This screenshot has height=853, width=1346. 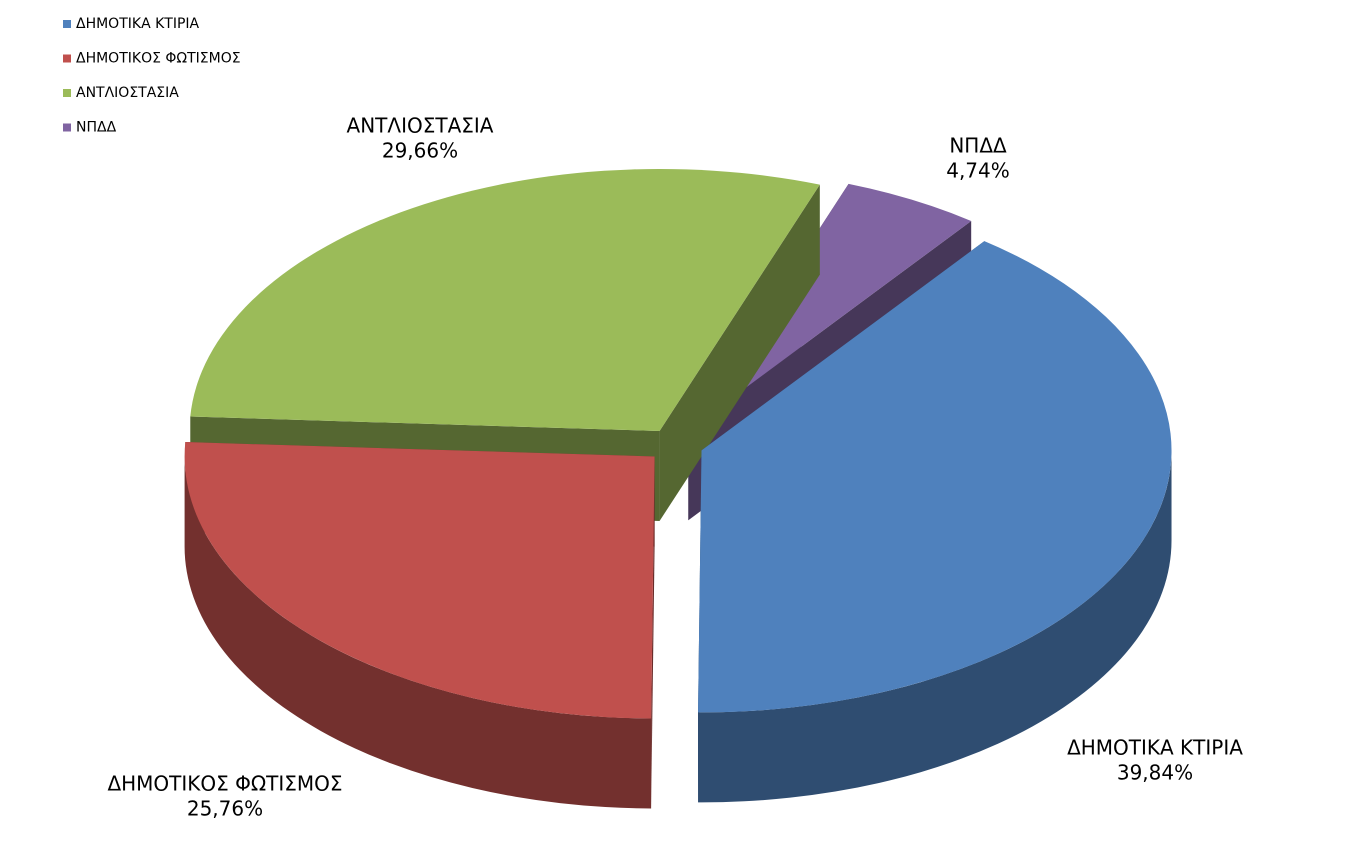 What do you see at coordinates (1155, 773) in the screenshot?
I see `data-label-value: 39,84%` at bounding box center [1155, 773].